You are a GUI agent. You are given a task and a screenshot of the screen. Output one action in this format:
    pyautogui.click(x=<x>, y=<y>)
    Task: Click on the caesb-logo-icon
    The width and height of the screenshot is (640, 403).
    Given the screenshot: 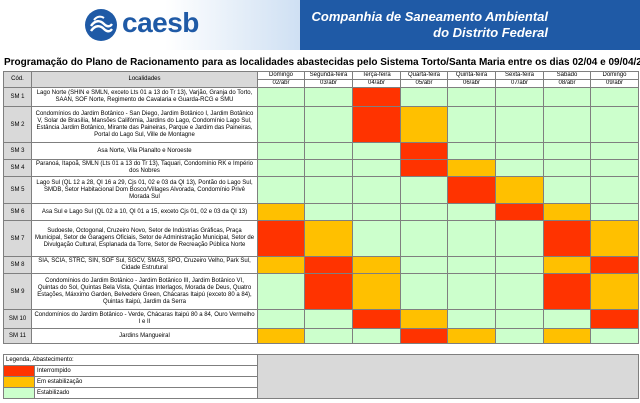 What is the action you would take?
    pyautogui.click(x=101, y=25)
    